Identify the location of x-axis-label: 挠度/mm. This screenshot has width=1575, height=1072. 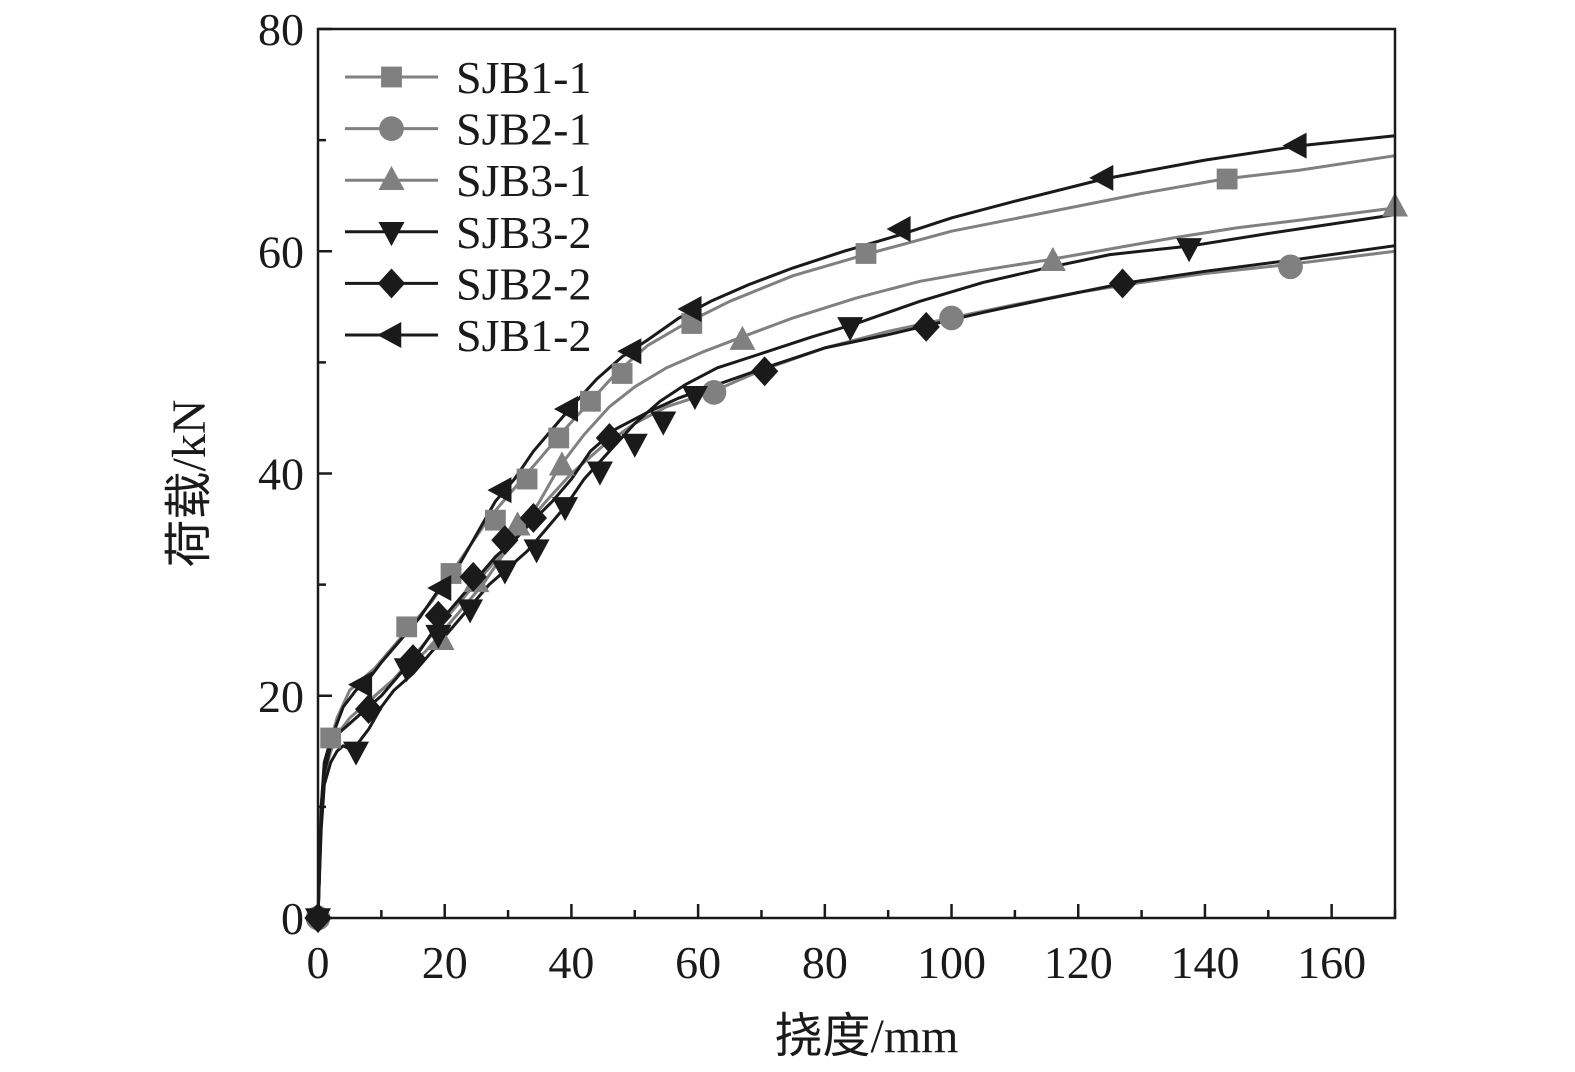
(866, 1036).